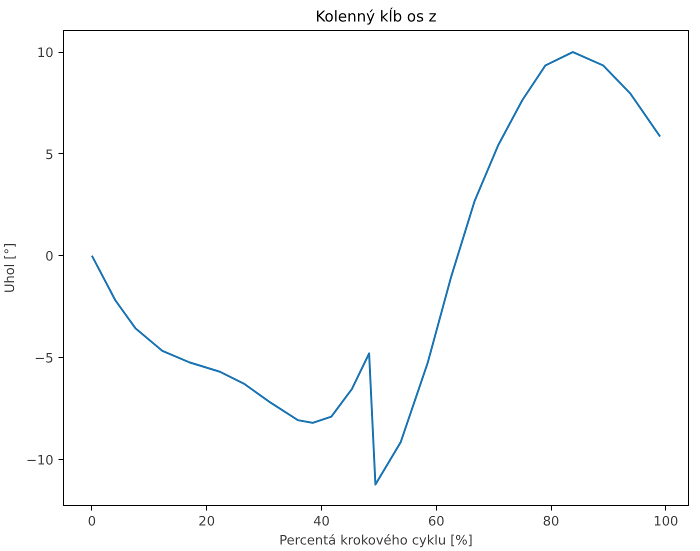  What do you see at coordinates (321, 522) in the screenshot?
I see `x-tick-label: 40` at bounding box center [321, 522].